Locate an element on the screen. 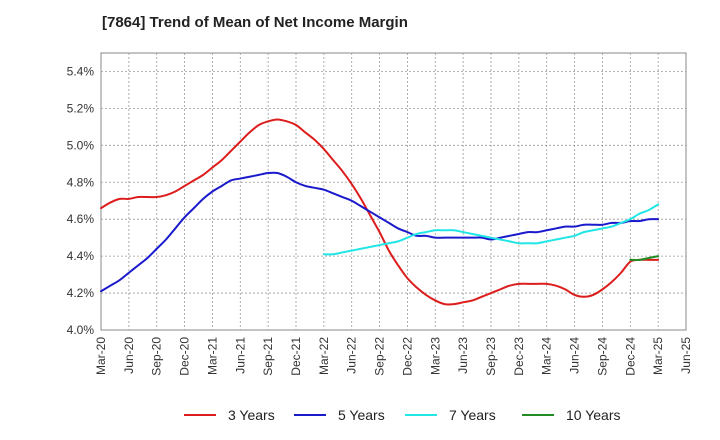 The width and height of the screenshot is (720, 440). series-line-10-years is located at coordinates (644, 258).